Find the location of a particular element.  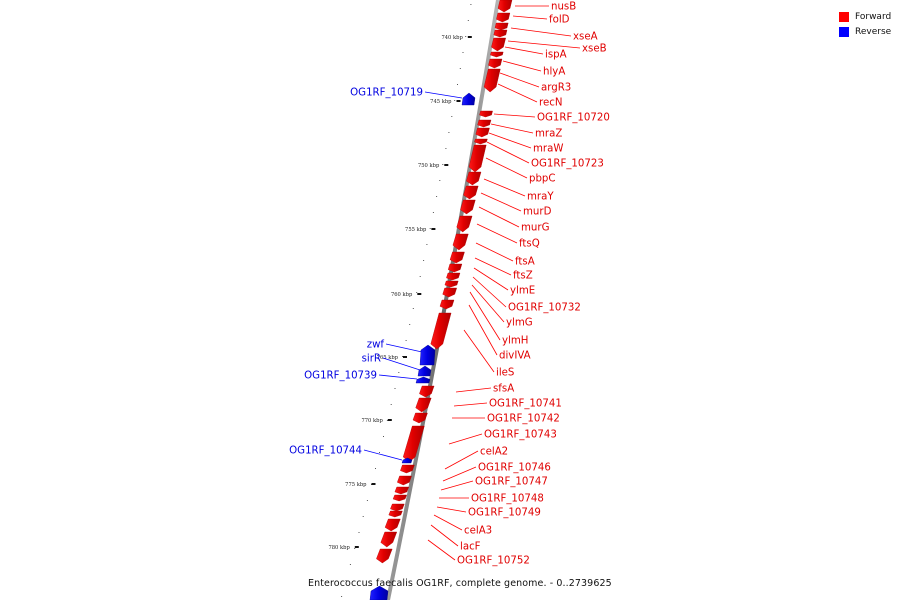

tick-label: 745 kbp is located at coordinates (441, 102).